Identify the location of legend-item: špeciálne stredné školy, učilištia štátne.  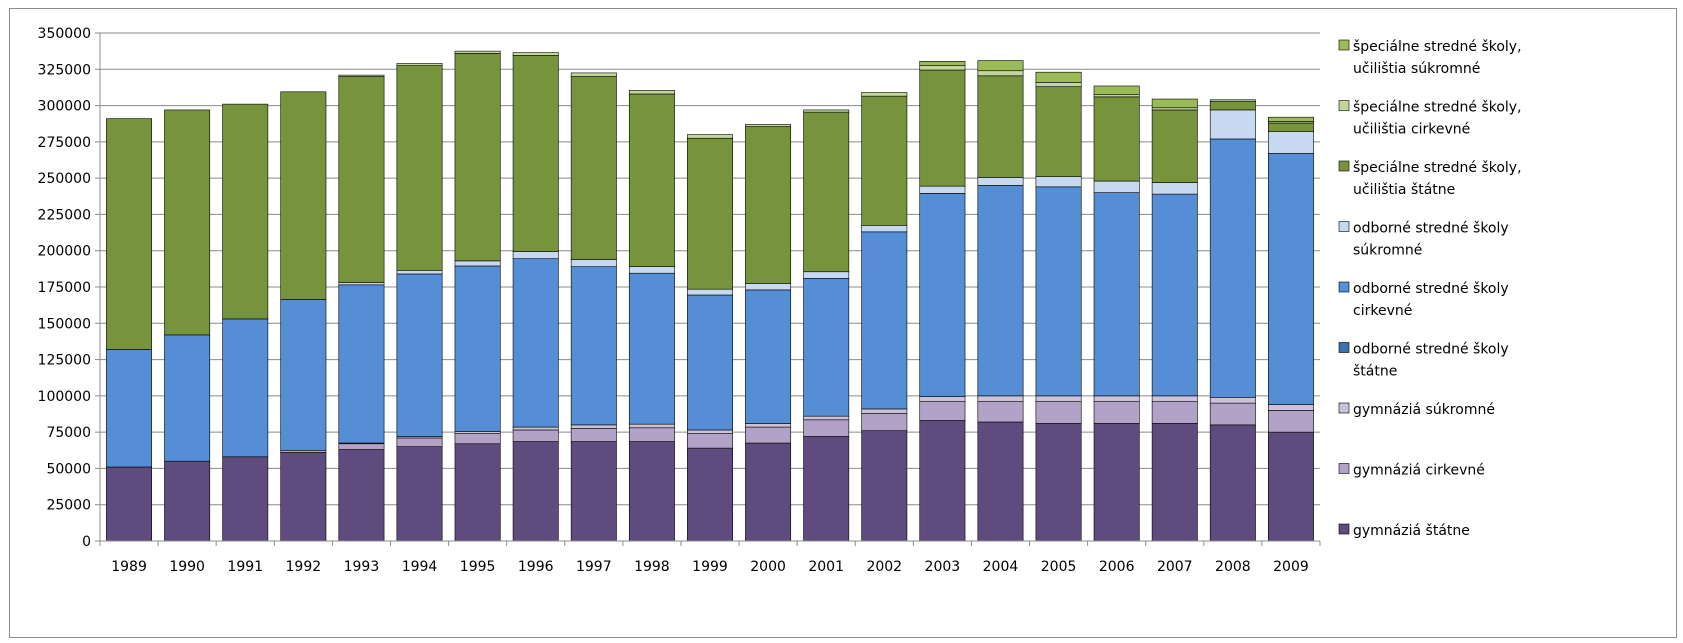
(1430, 179).